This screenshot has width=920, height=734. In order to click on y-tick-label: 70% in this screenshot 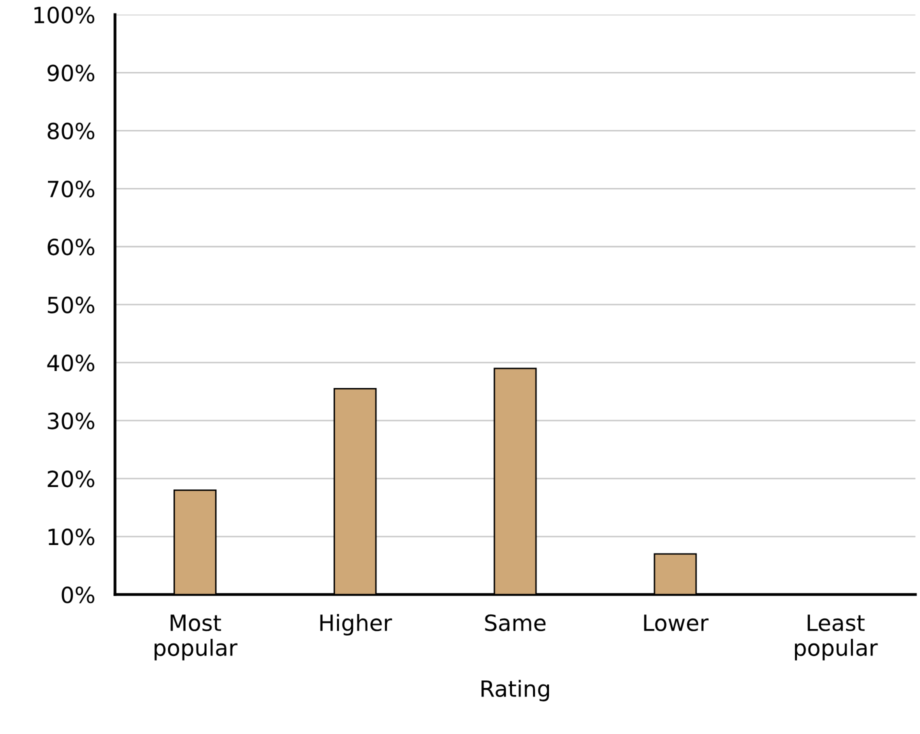, I will do `click(71, 189)`.